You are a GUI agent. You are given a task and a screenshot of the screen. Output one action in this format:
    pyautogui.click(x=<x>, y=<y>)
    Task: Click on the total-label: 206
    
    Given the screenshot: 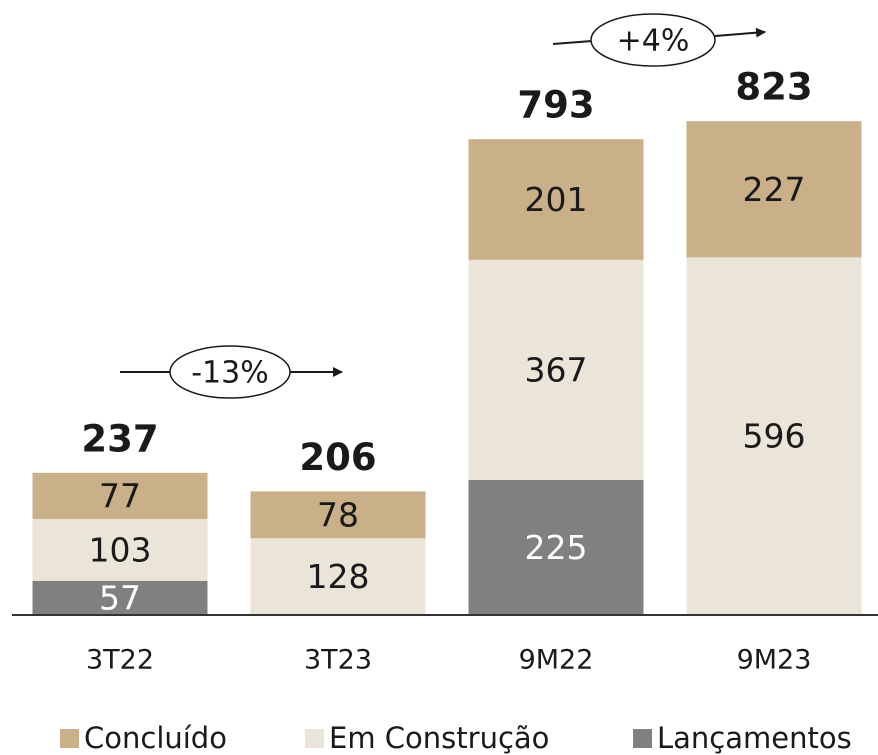 What is the action you would take?
    pyautogui.click(x=337, y=457)
    